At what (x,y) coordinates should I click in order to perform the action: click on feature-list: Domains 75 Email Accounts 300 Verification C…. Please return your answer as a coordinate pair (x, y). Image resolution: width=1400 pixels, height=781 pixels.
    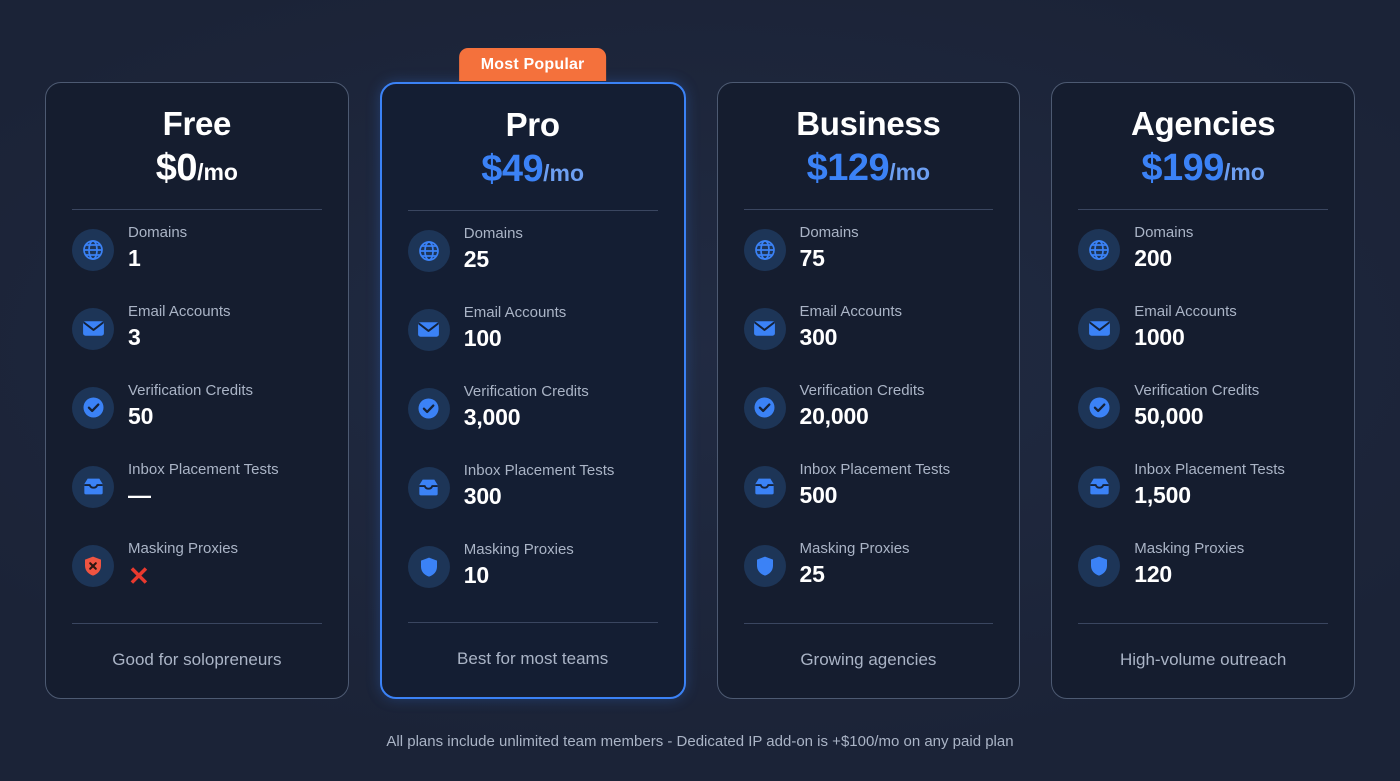
    Looking at the image, I should click on (868, 423).